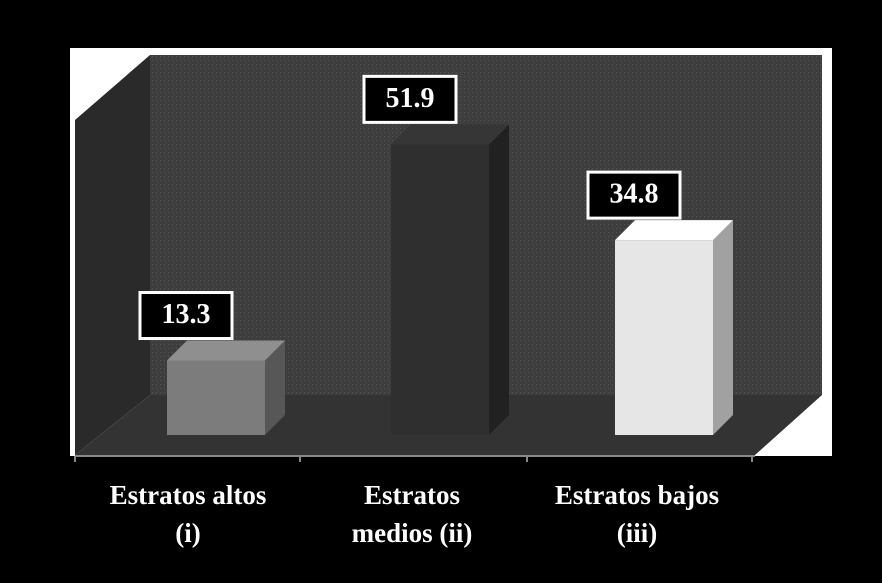 Image resolution: width=882 pixels, height=583 pixels. Describe the element at coordinates (188, 495) in the screenshot. I see `x-tick-label: Estratos altos` at that location.